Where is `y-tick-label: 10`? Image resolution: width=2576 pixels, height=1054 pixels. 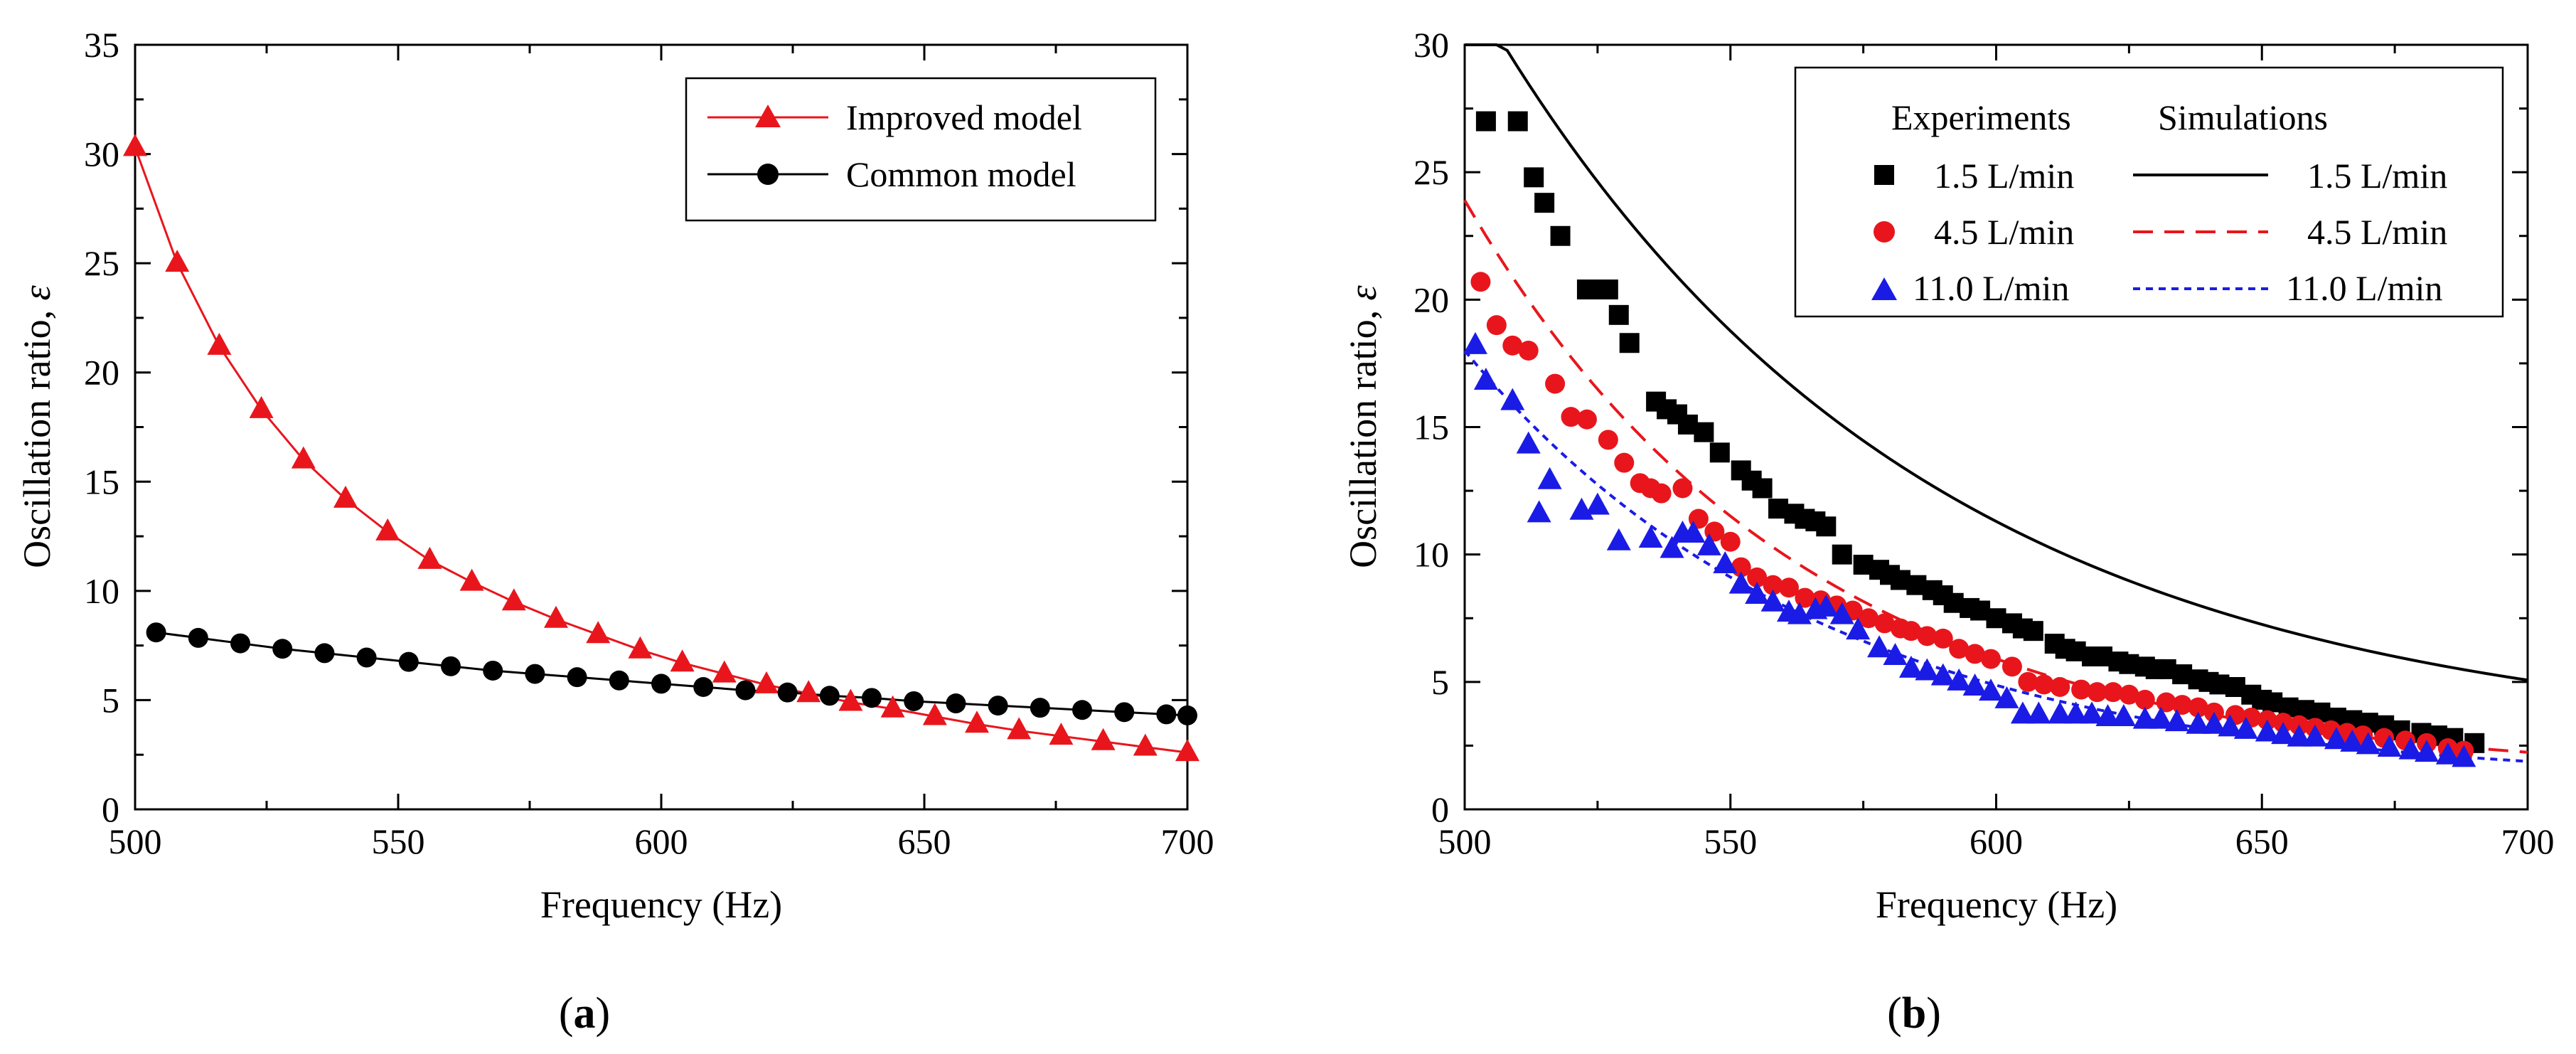 y-tick-label: 10 is located at coordinates (1431, 555).